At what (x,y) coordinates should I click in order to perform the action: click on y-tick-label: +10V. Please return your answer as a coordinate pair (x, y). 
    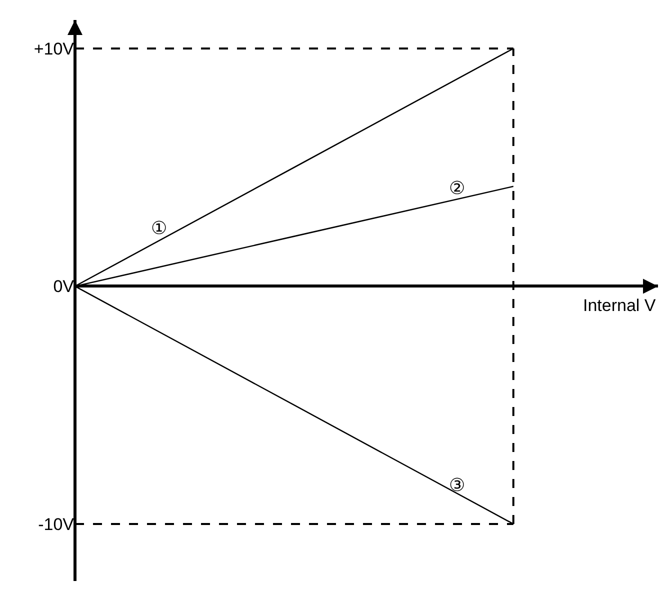
    Looking at the image, I should click on (54, 48).